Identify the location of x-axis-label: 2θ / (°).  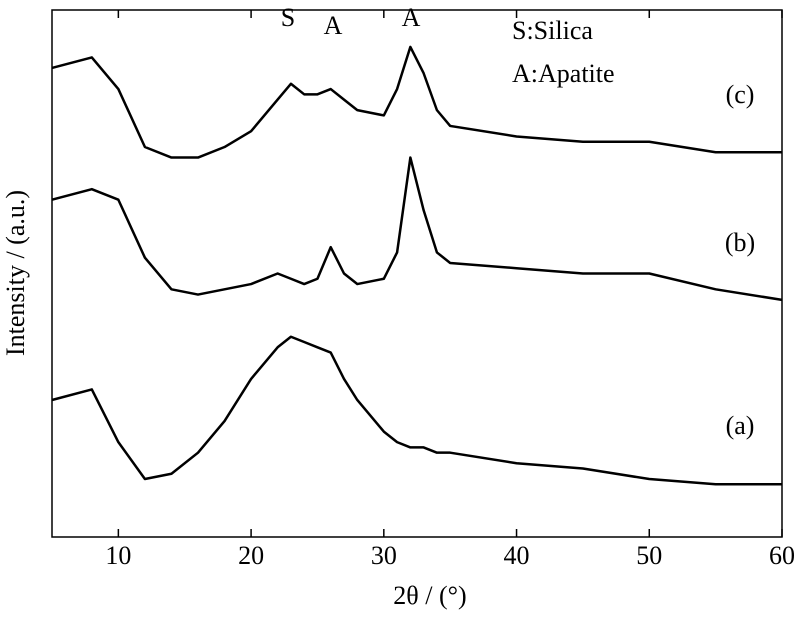
(429, 595).